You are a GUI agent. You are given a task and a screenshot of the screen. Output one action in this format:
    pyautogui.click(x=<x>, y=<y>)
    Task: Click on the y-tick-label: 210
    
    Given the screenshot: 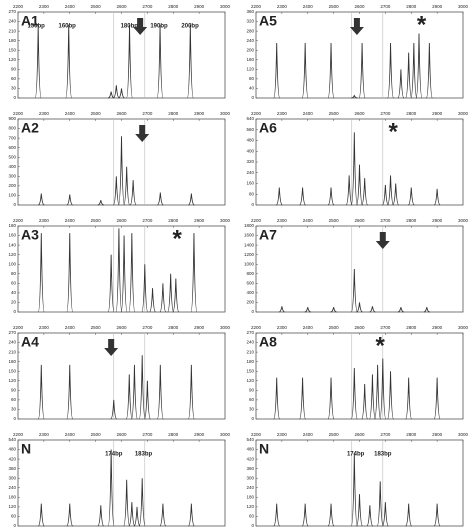 What is the action you would take?
    pyautogui.click(x=12, y=30)
    